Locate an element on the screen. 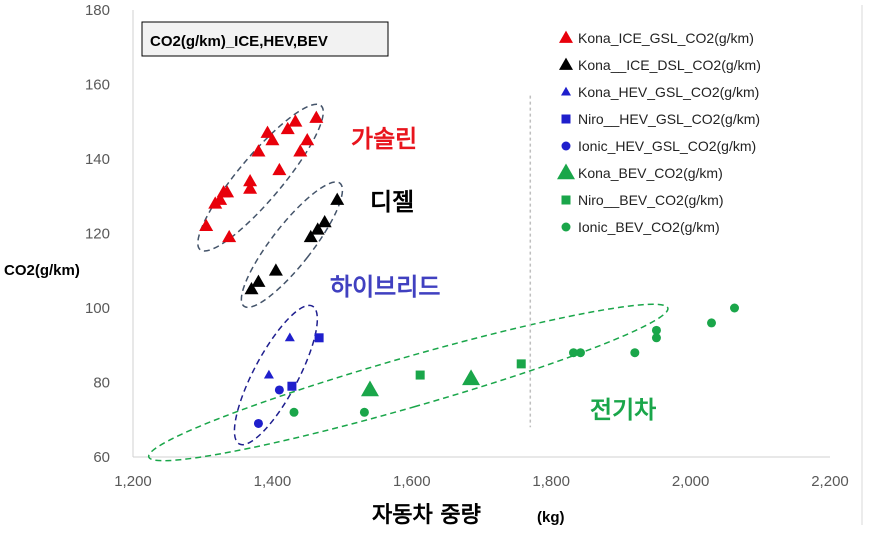  x-tick-label: 1,200 is located at coordinates (133, 481).